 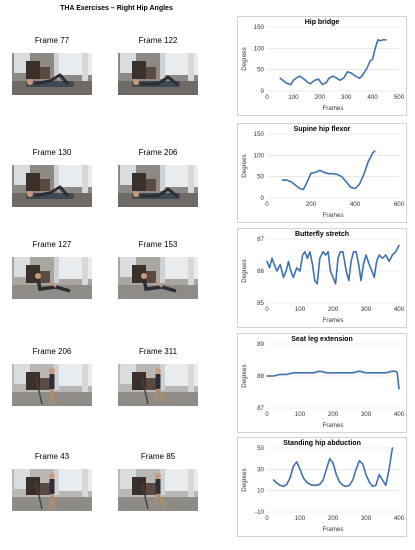 I want to click on chart-title: Butterfly stretch, so click(x=322, y=234).